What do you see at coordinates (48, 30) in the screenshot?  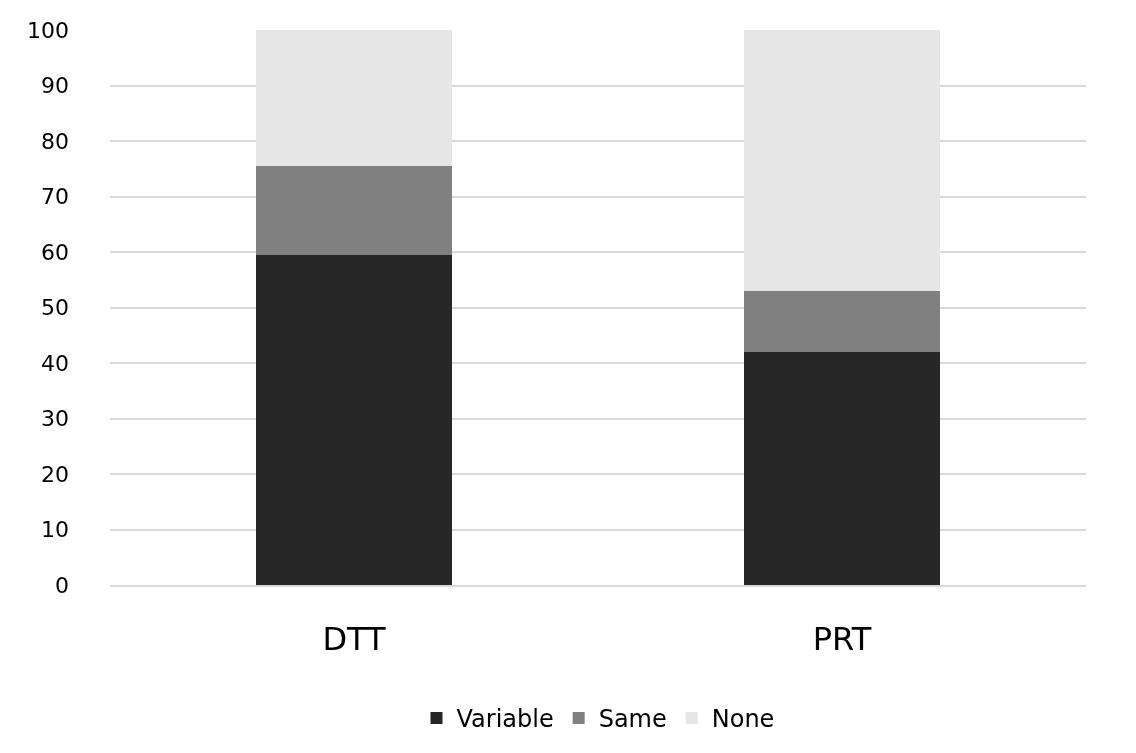 I see `y-tick-label: 100` at bounding box center [48, 30].